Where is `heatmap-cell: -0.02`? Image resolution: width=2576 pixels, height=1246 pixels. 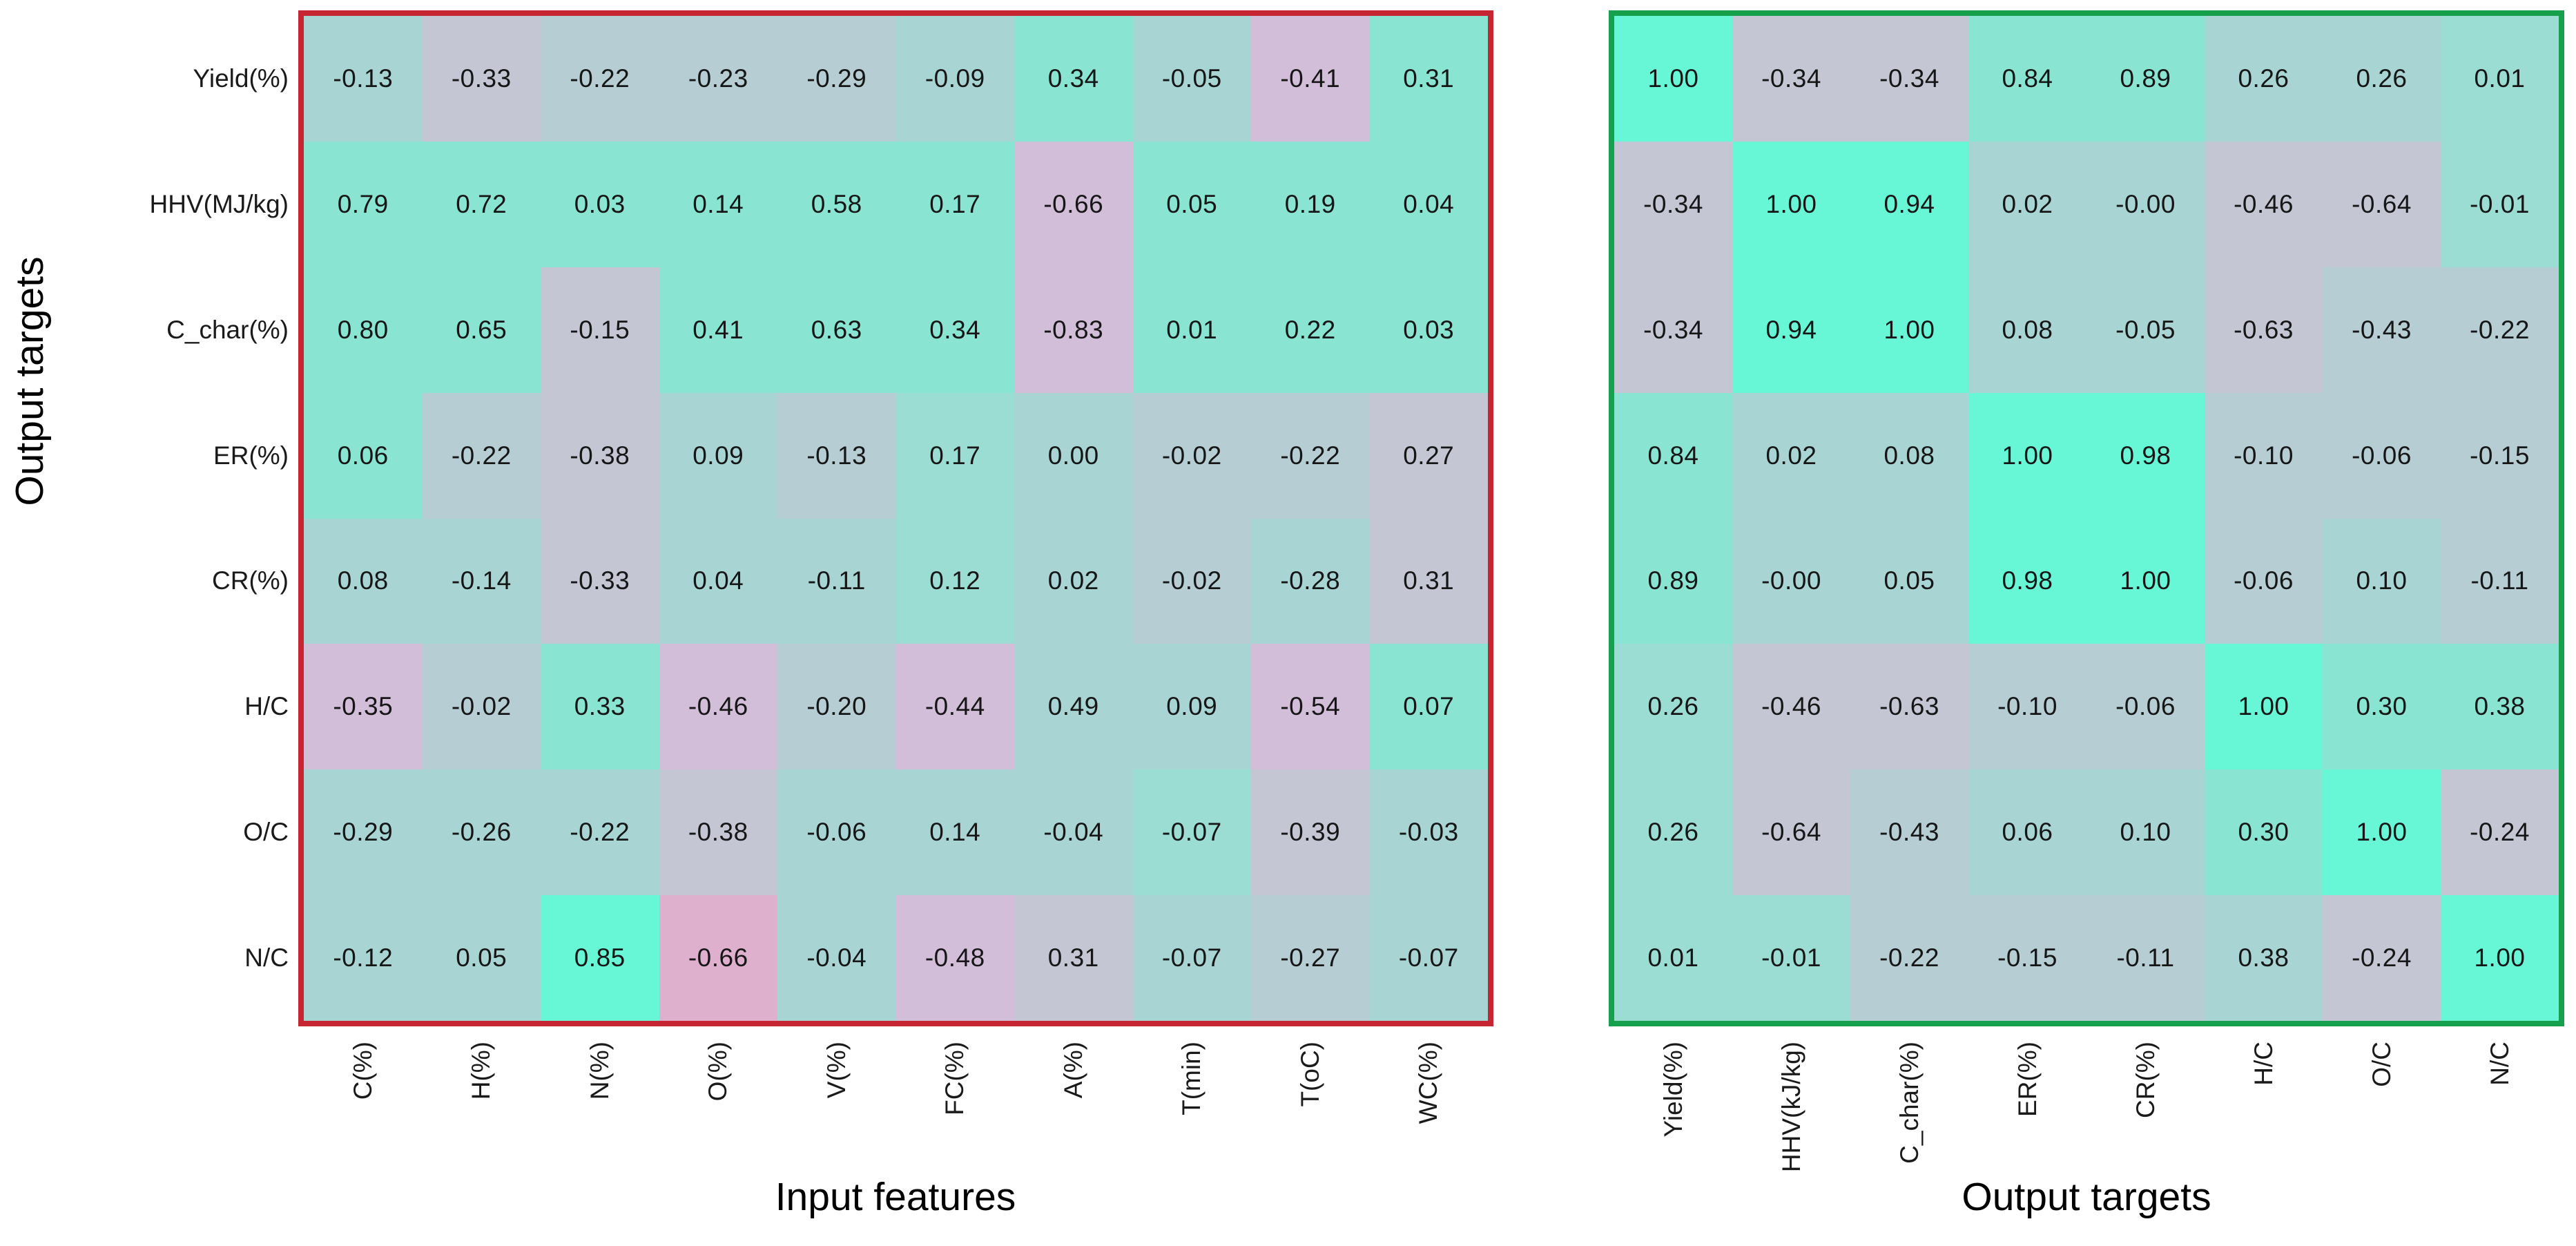 heatmap-cell: -0.02 is located at coordinates (482, 707).